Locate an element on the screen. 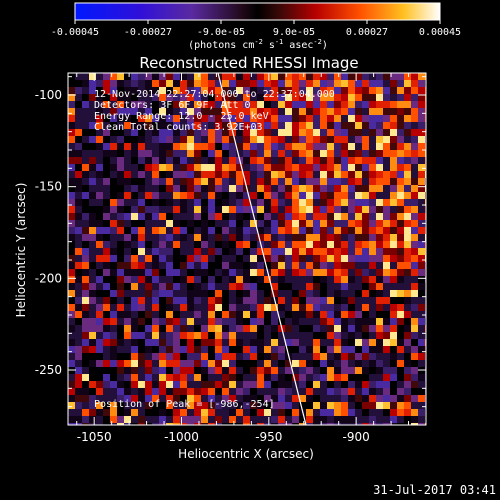  y-tick-label: -250 is located at coordinates (48, 370).